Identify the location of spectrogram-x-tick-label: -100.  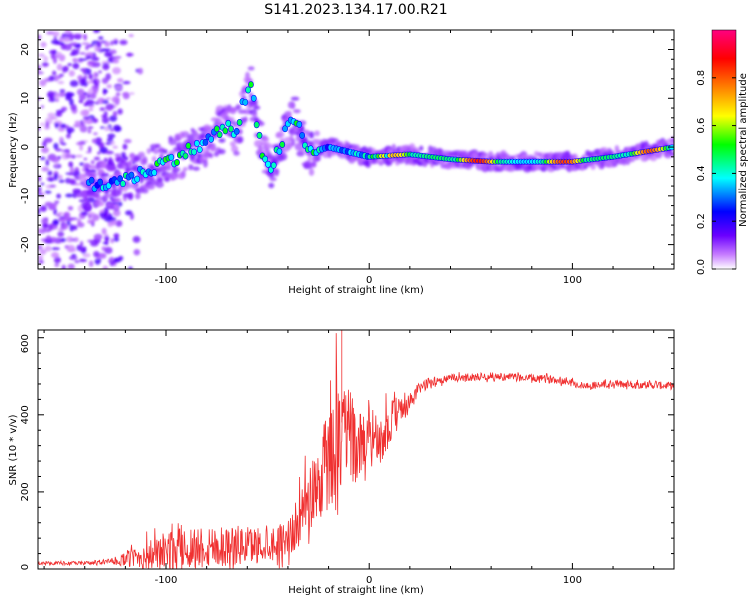
(166, 280).